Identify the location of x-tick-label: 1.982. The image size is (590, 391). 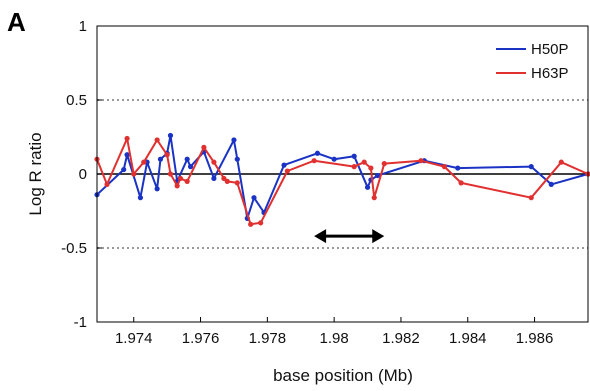
(401, 338).